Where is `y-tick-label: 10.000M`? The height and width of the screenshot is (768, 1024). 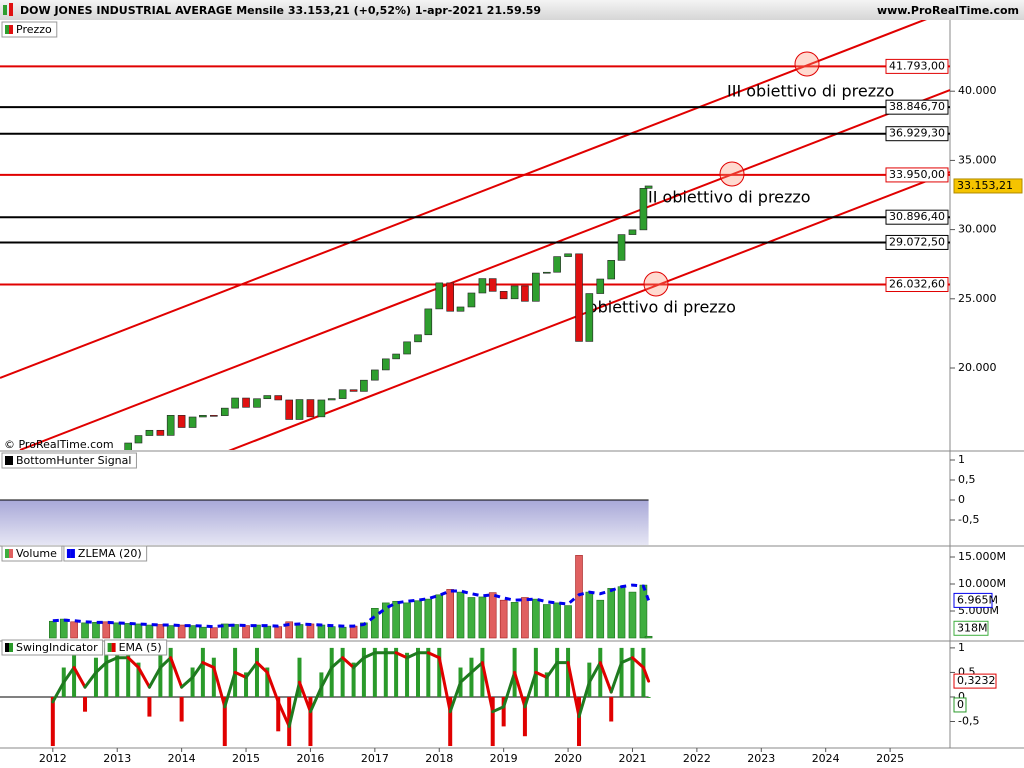 y-tick-label: 10.000M is located at coordinates (982, 583).